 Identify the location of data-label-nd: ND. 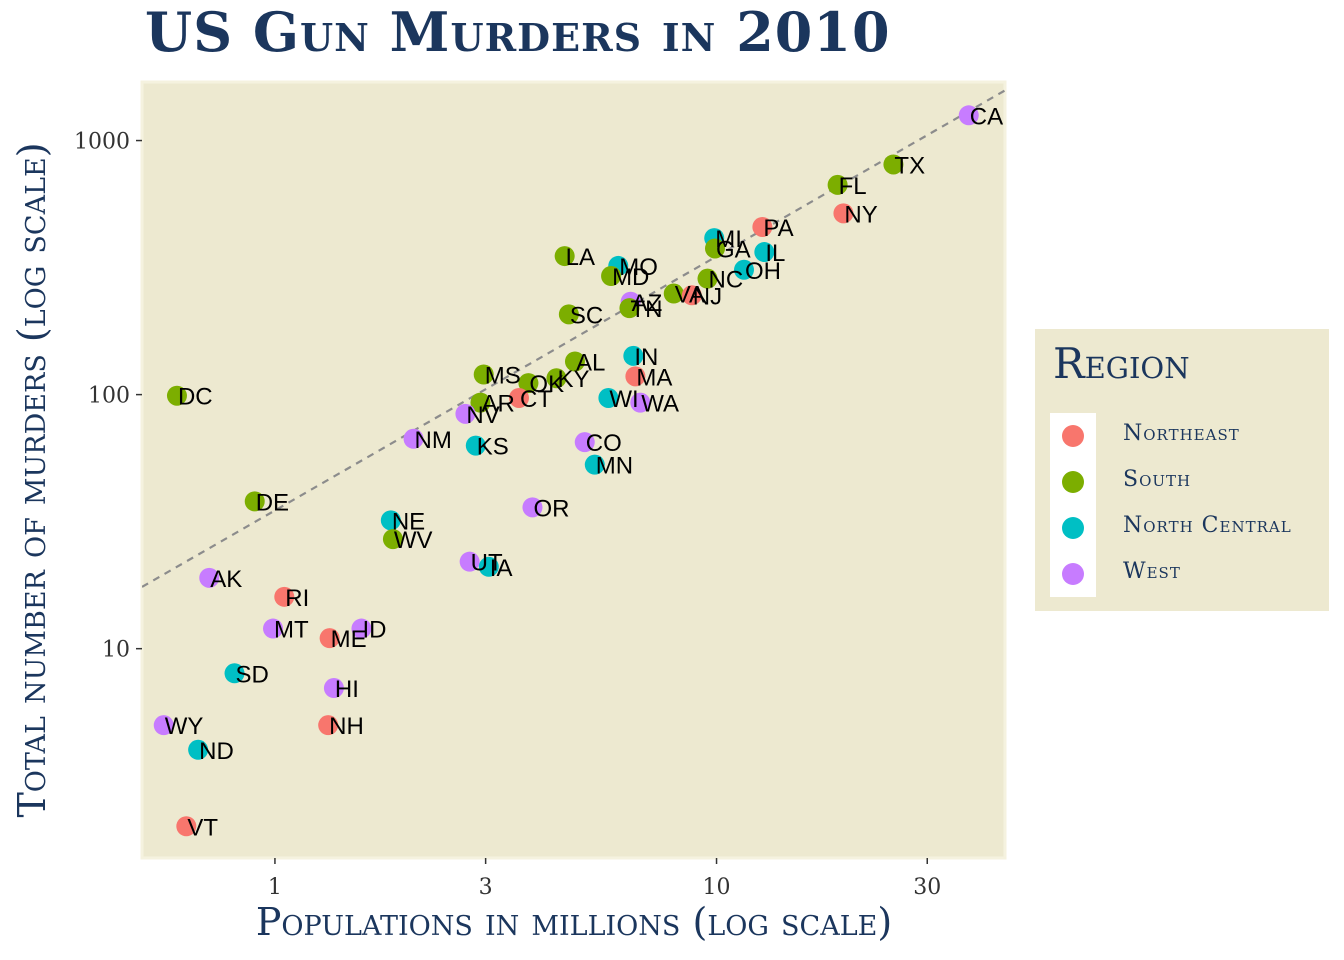
(216, 751).